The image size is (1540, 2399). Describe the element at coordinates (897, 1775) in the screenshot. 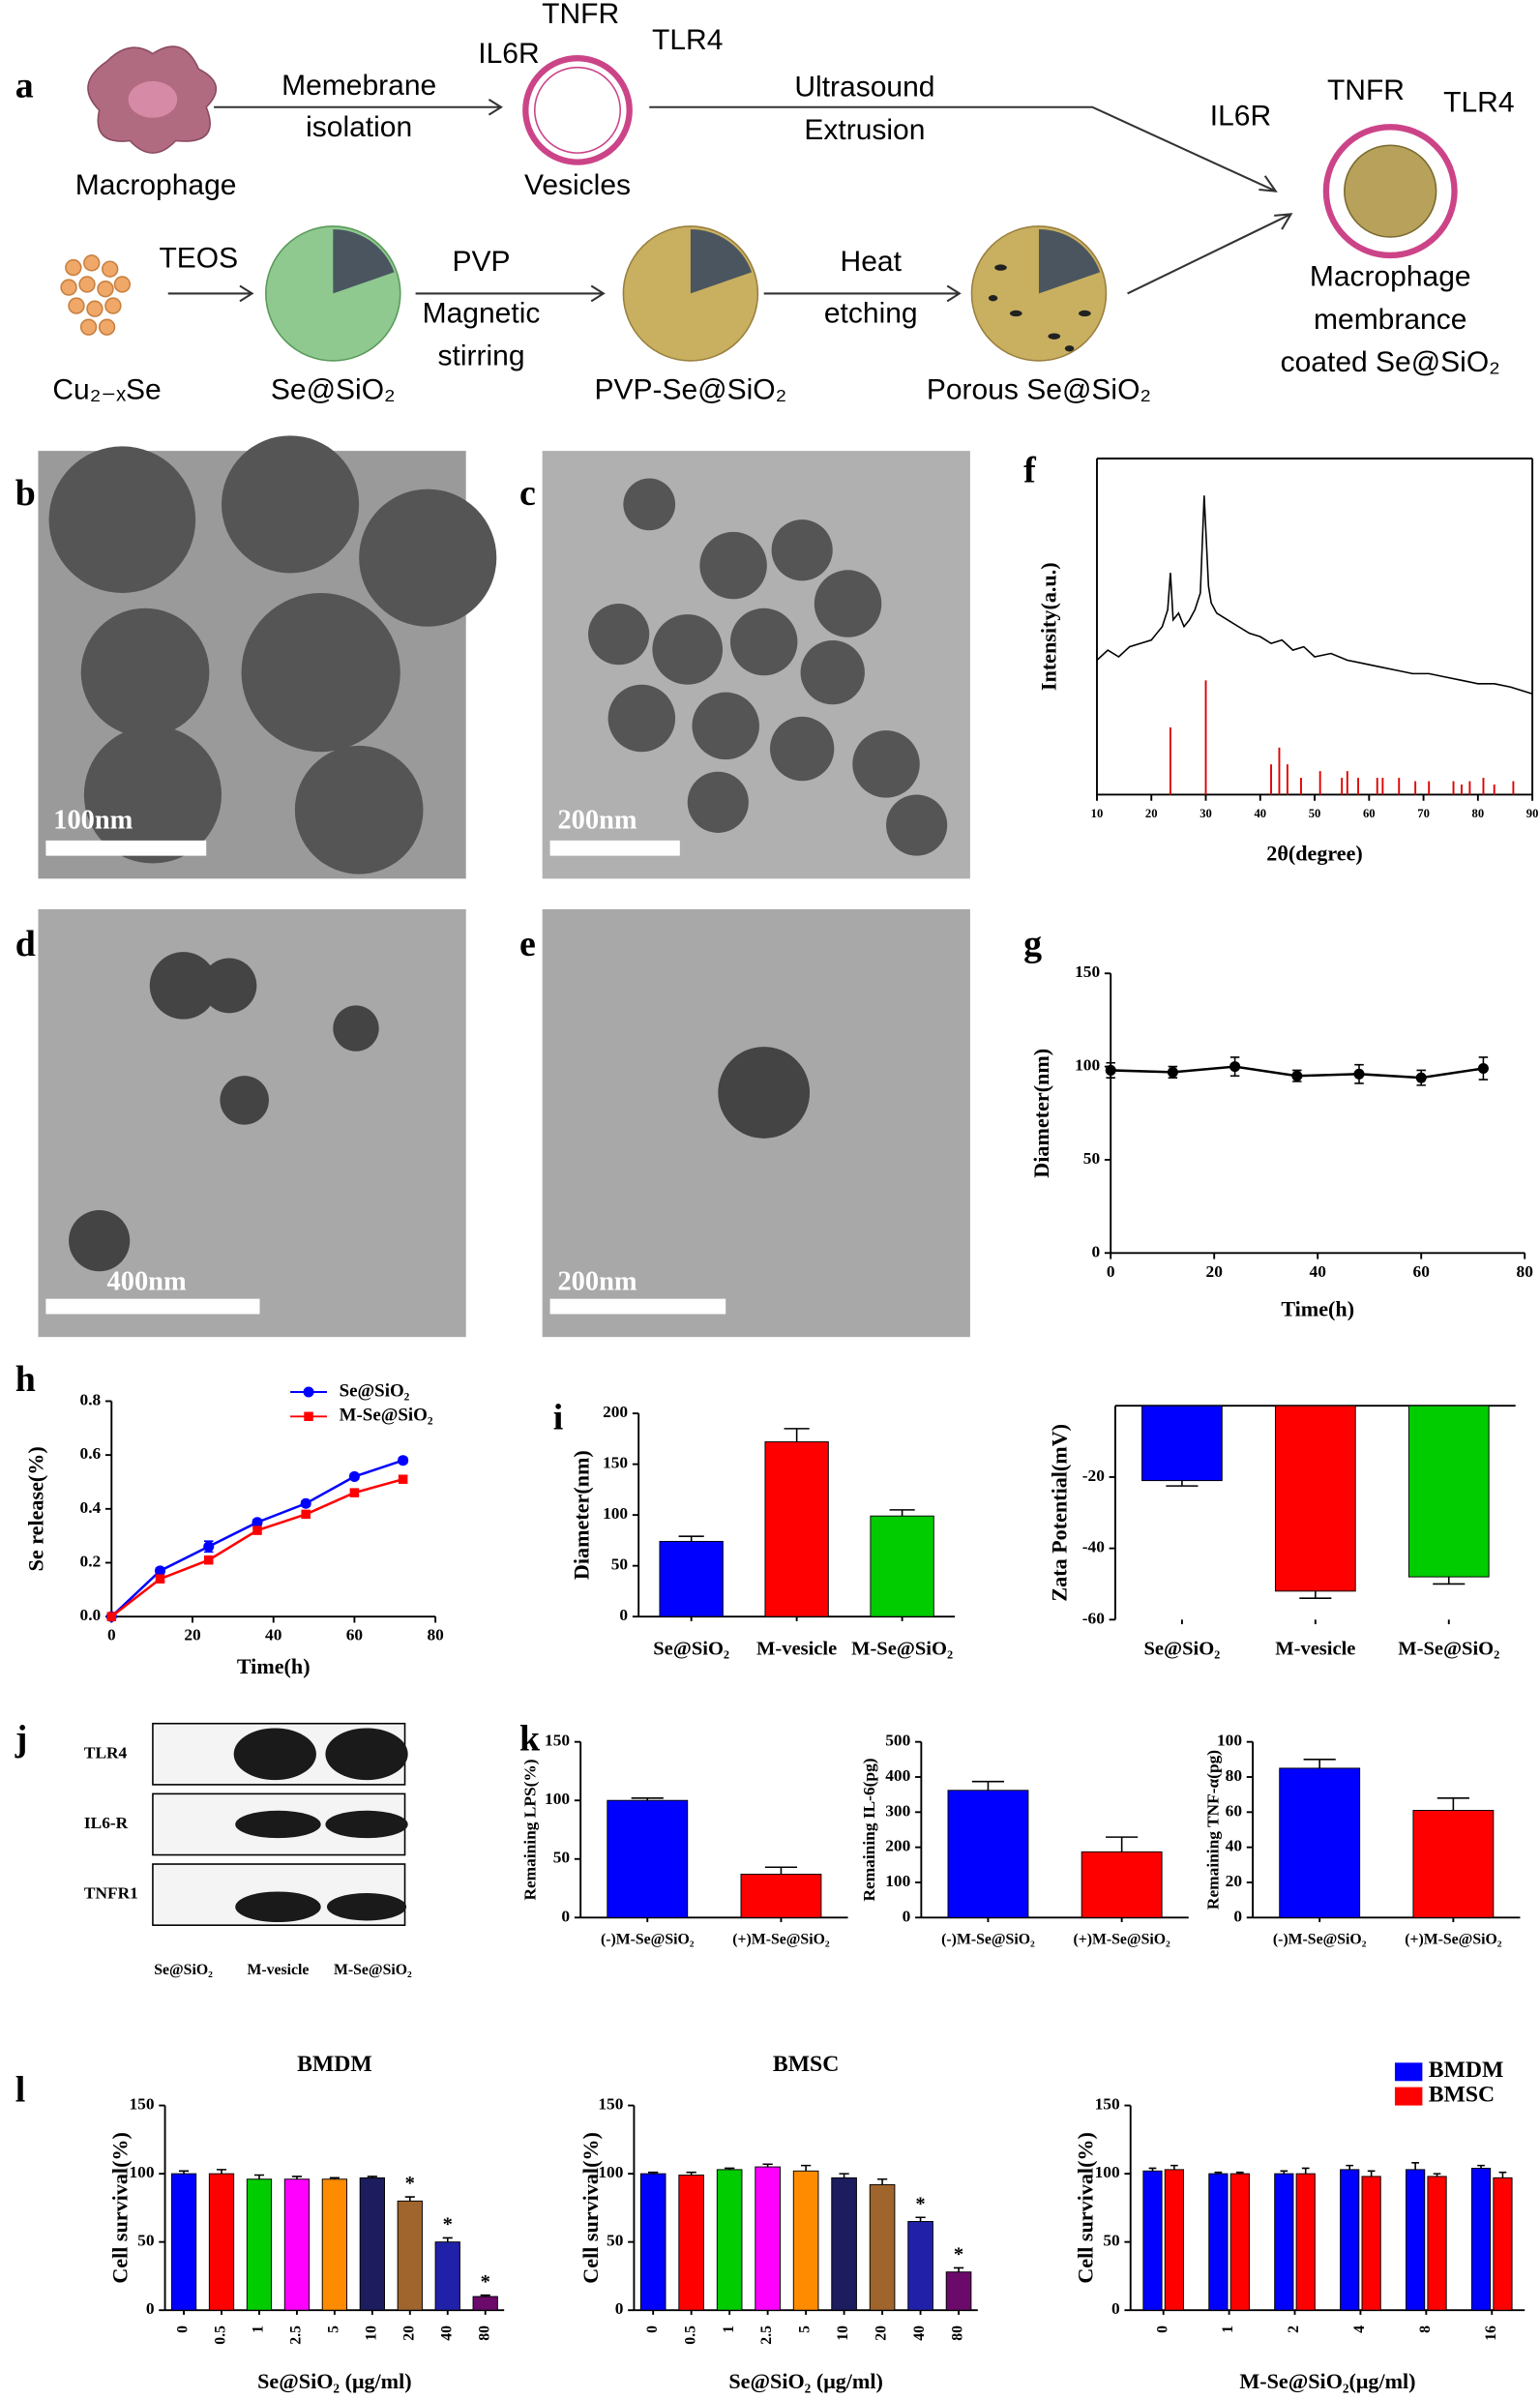

I see `y-tick-label: 400` at that location.